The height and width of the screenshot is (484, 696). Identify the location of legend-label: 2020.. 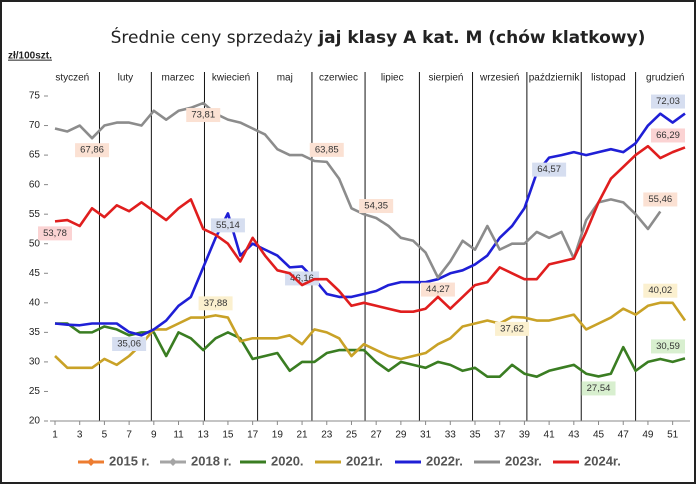
(287, 460).